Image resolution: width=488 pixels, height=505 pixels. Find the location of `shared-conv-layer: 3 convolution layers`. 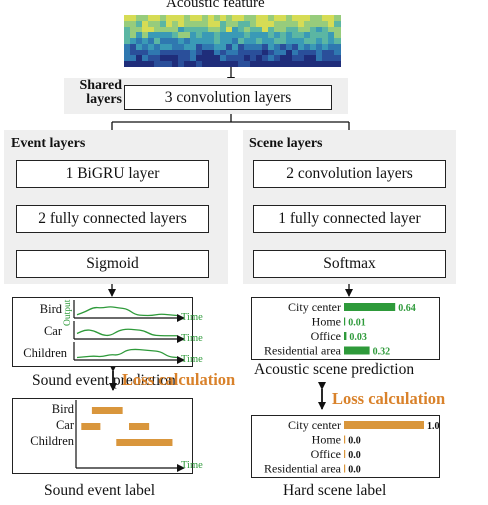

shared-conv-layer: 3 convolution layers is located at coordinates (228, 97).